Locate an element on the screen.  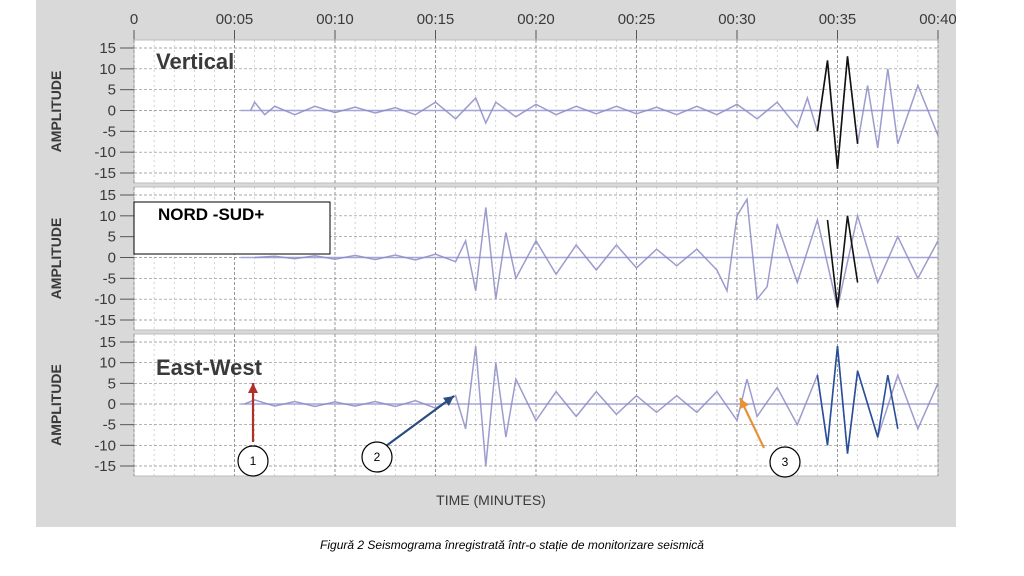
x-tick-label: 00:20 is located at coordinates (536, 19).